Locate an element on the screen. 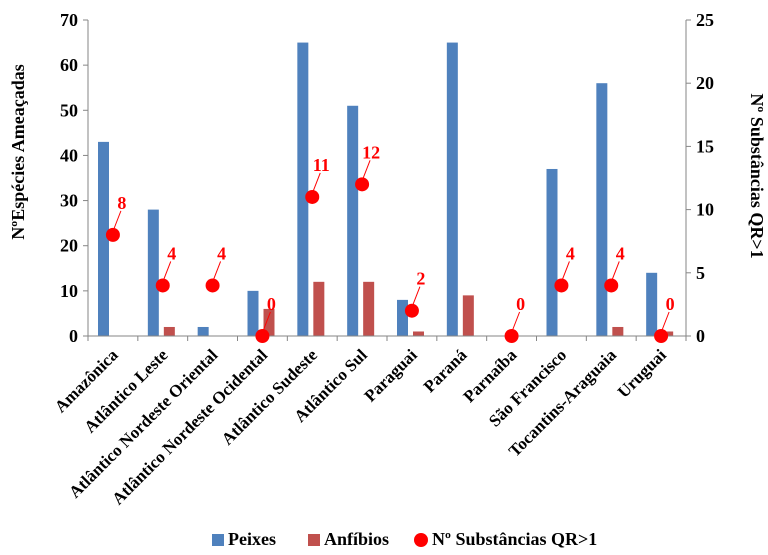 This screenshot has height=555, width=768. y-tick-label: 50 is located at coordinates (69, 110).